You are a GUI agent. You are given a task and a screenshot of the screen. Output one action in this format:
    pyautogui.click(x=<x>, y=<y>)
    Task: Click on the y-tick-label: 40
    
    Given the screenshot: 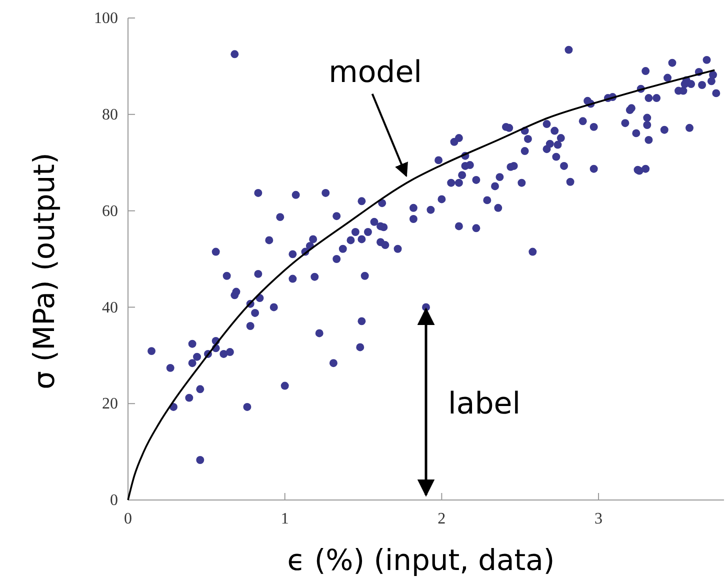 What is the action you would take?
    pyautogui.click(x=110, y=307)
    